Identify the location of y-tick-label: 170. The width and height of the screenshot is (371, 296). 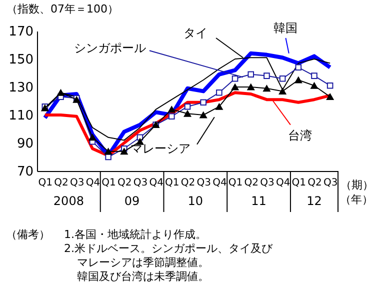
(21, 32).